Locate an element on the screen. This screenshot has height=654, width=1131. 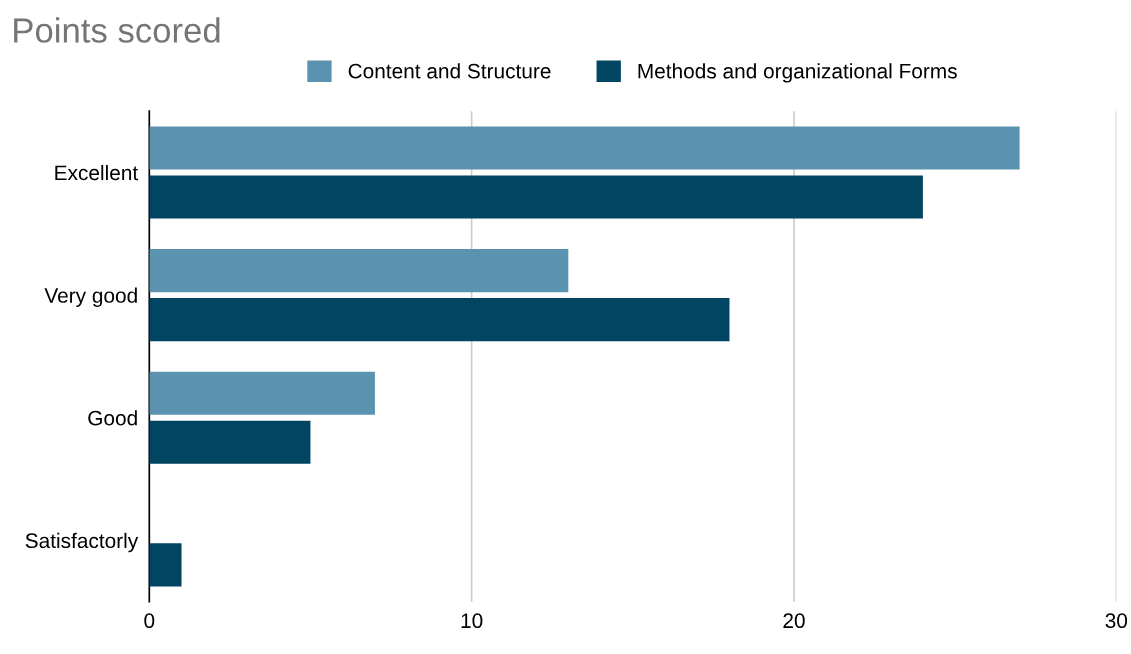
y-tick-label: Good is located at coordinates (112, 418).